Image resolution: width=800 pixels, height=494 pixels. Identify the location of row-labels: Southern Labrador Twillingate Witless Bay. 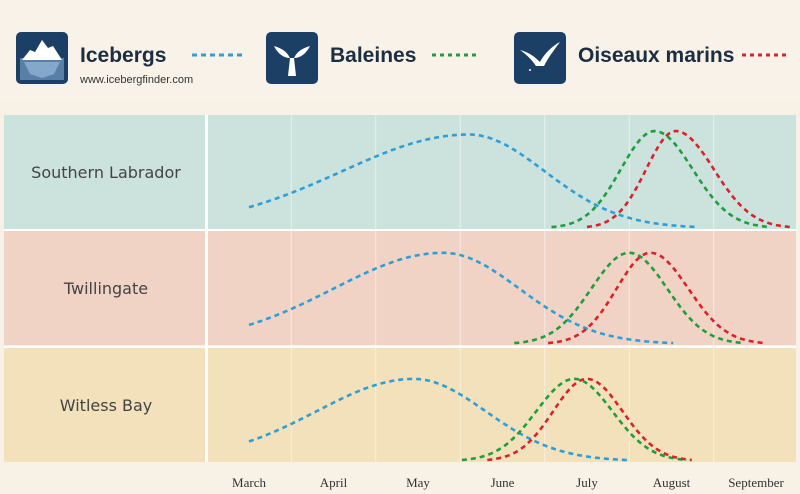
(106, 289).